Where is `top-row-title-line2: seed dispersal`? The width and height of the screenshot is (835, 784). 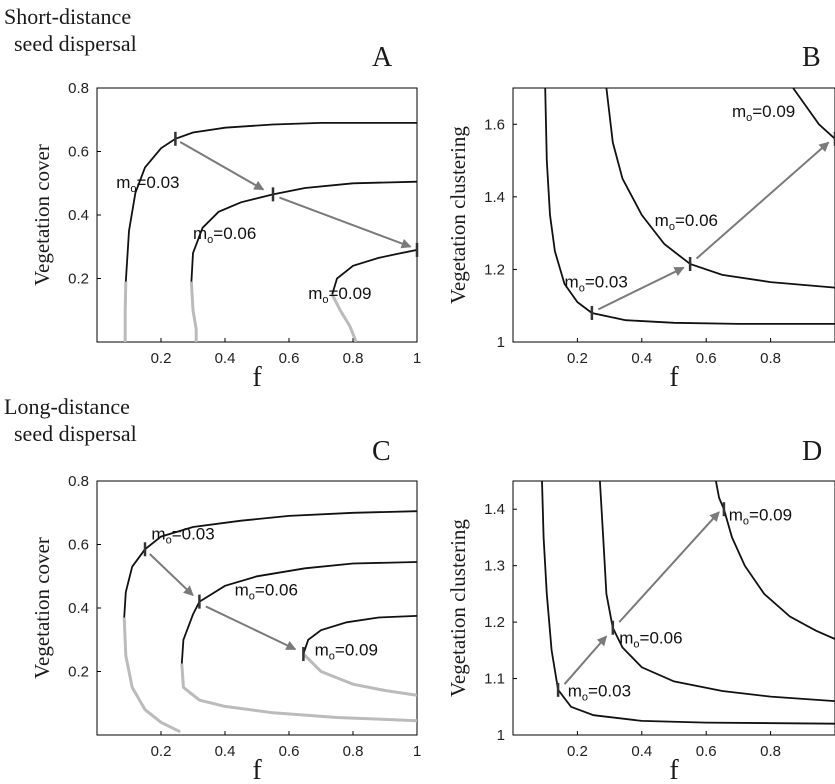 top-row-title-line2: seed dispersal is located at coordinates (75, 43).